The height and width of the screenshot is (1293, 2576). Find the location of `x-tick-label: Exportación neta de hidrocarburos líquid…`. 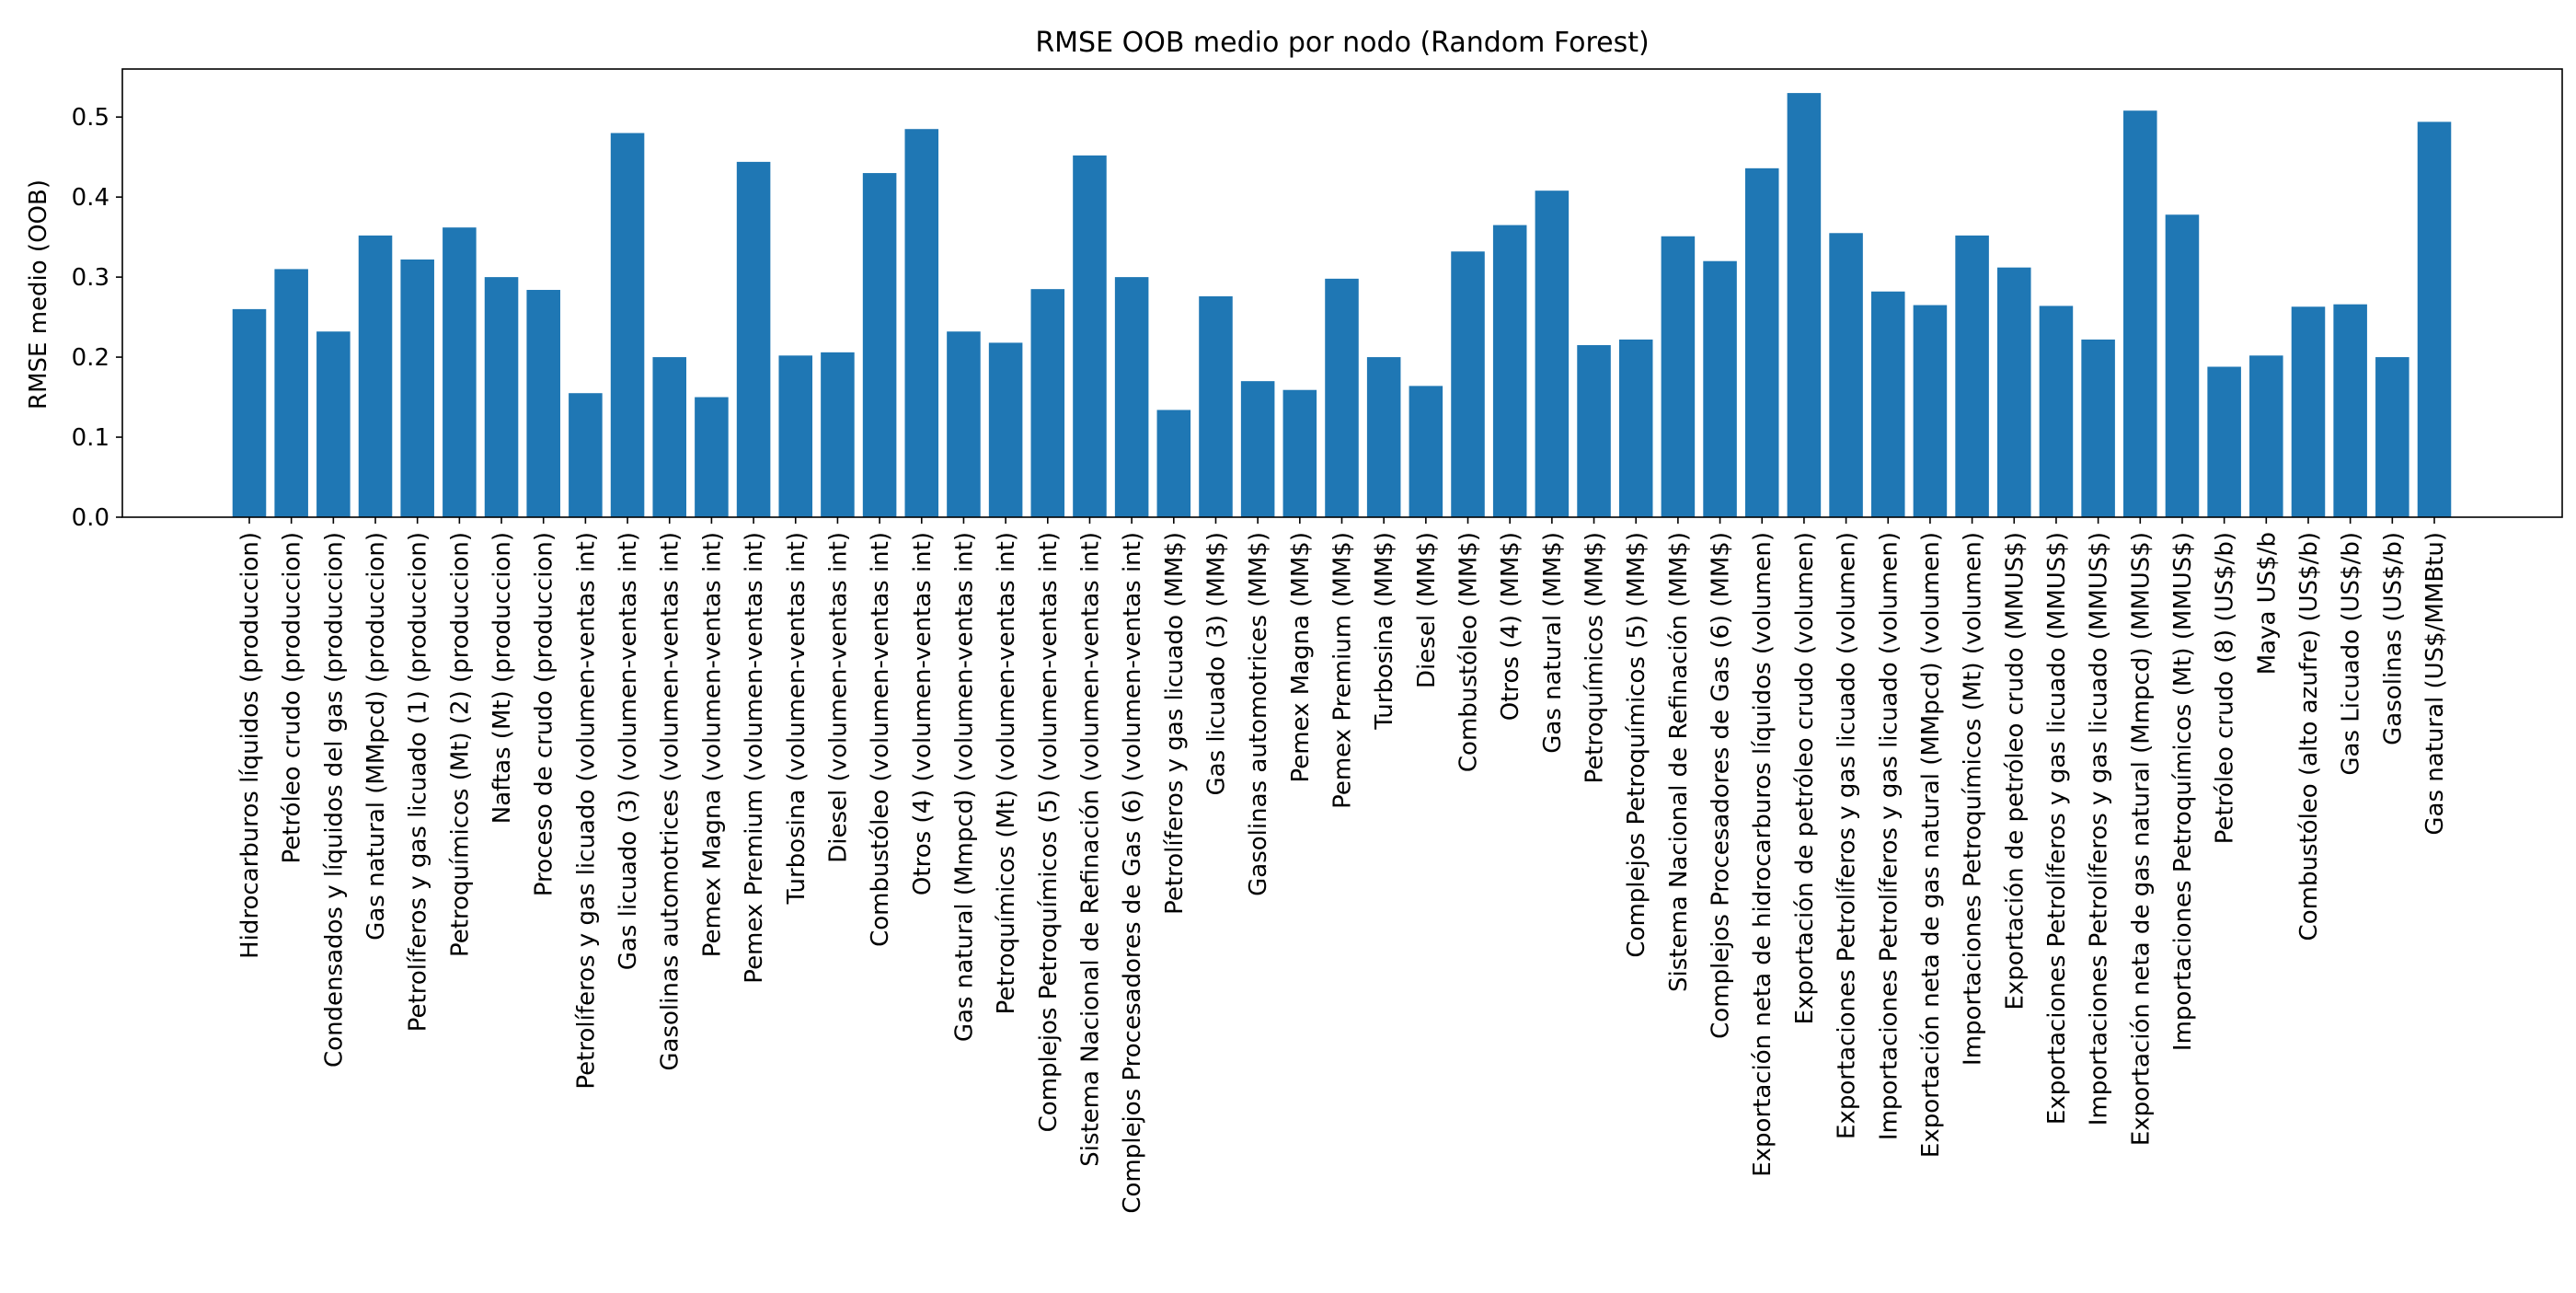

x-tick-label: Exportación neta de hidrocarburos líquid… is located at coordinates (1763, 854).